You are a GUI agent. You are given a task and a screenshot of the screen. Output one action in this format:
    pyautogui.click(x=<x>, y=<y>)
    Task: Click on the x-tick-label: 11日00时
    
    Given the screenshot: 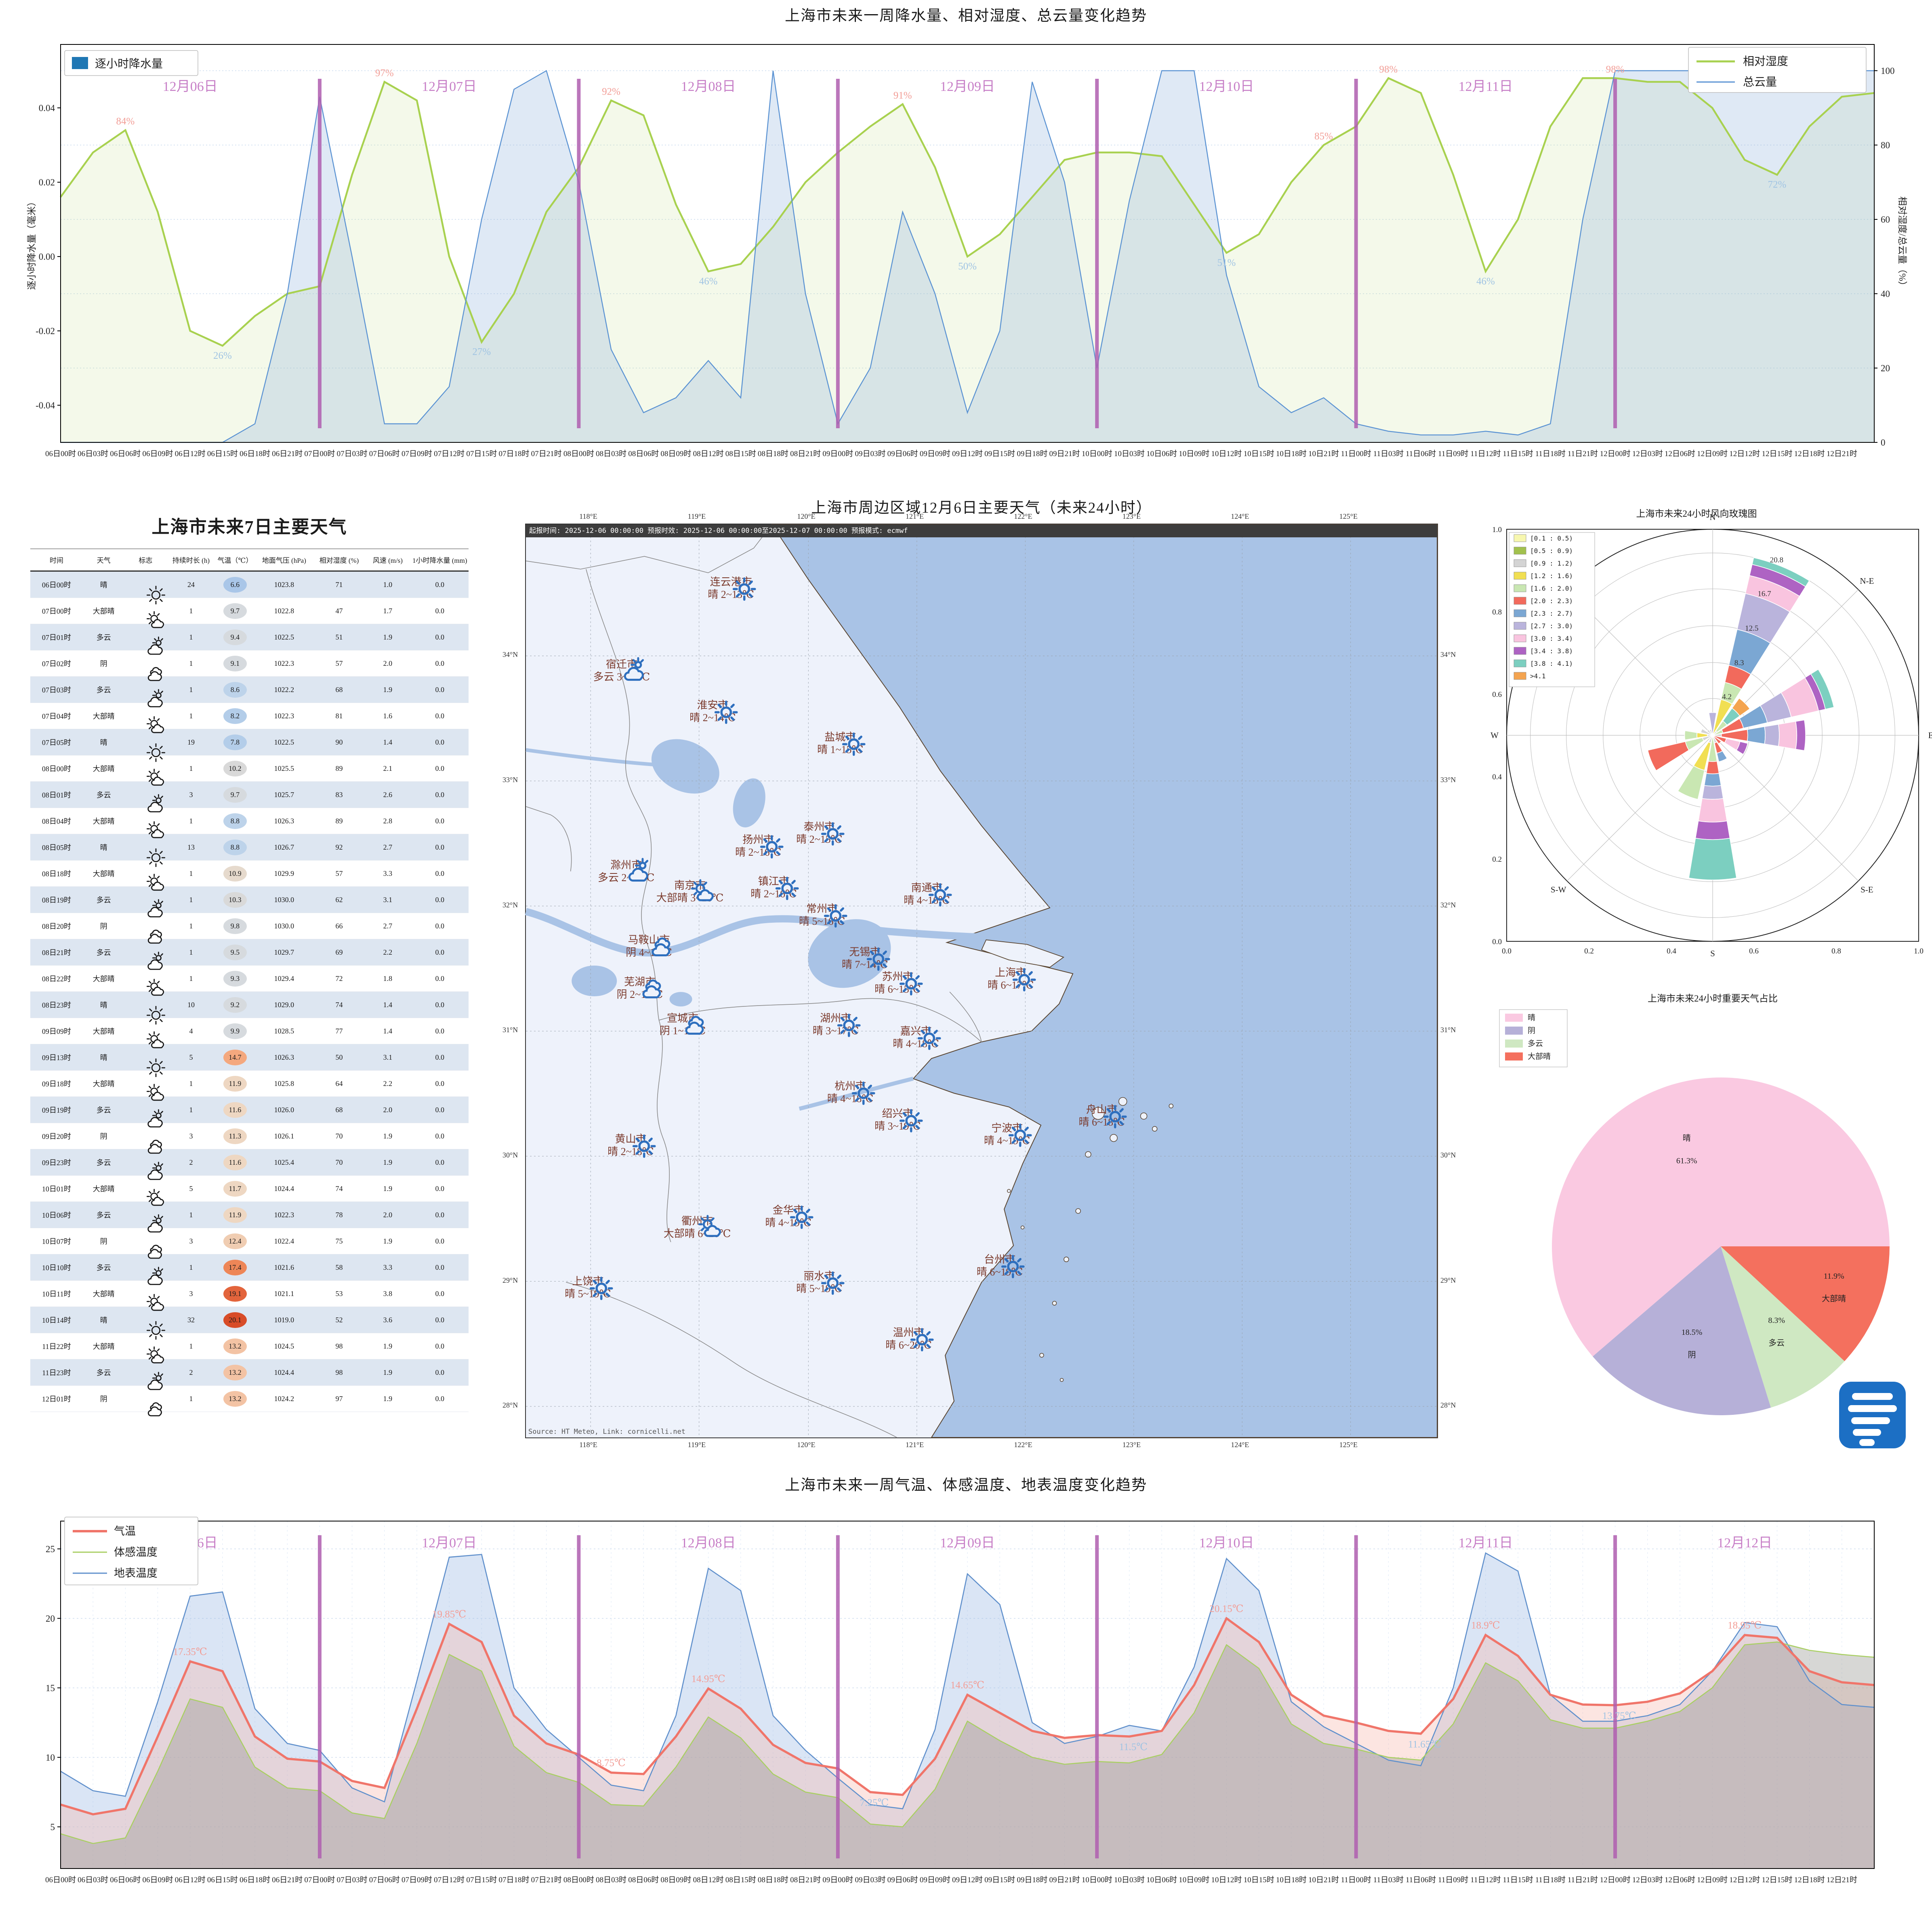 What is the action you would take?
    pyautogui.click(x=1356, y=453)
    